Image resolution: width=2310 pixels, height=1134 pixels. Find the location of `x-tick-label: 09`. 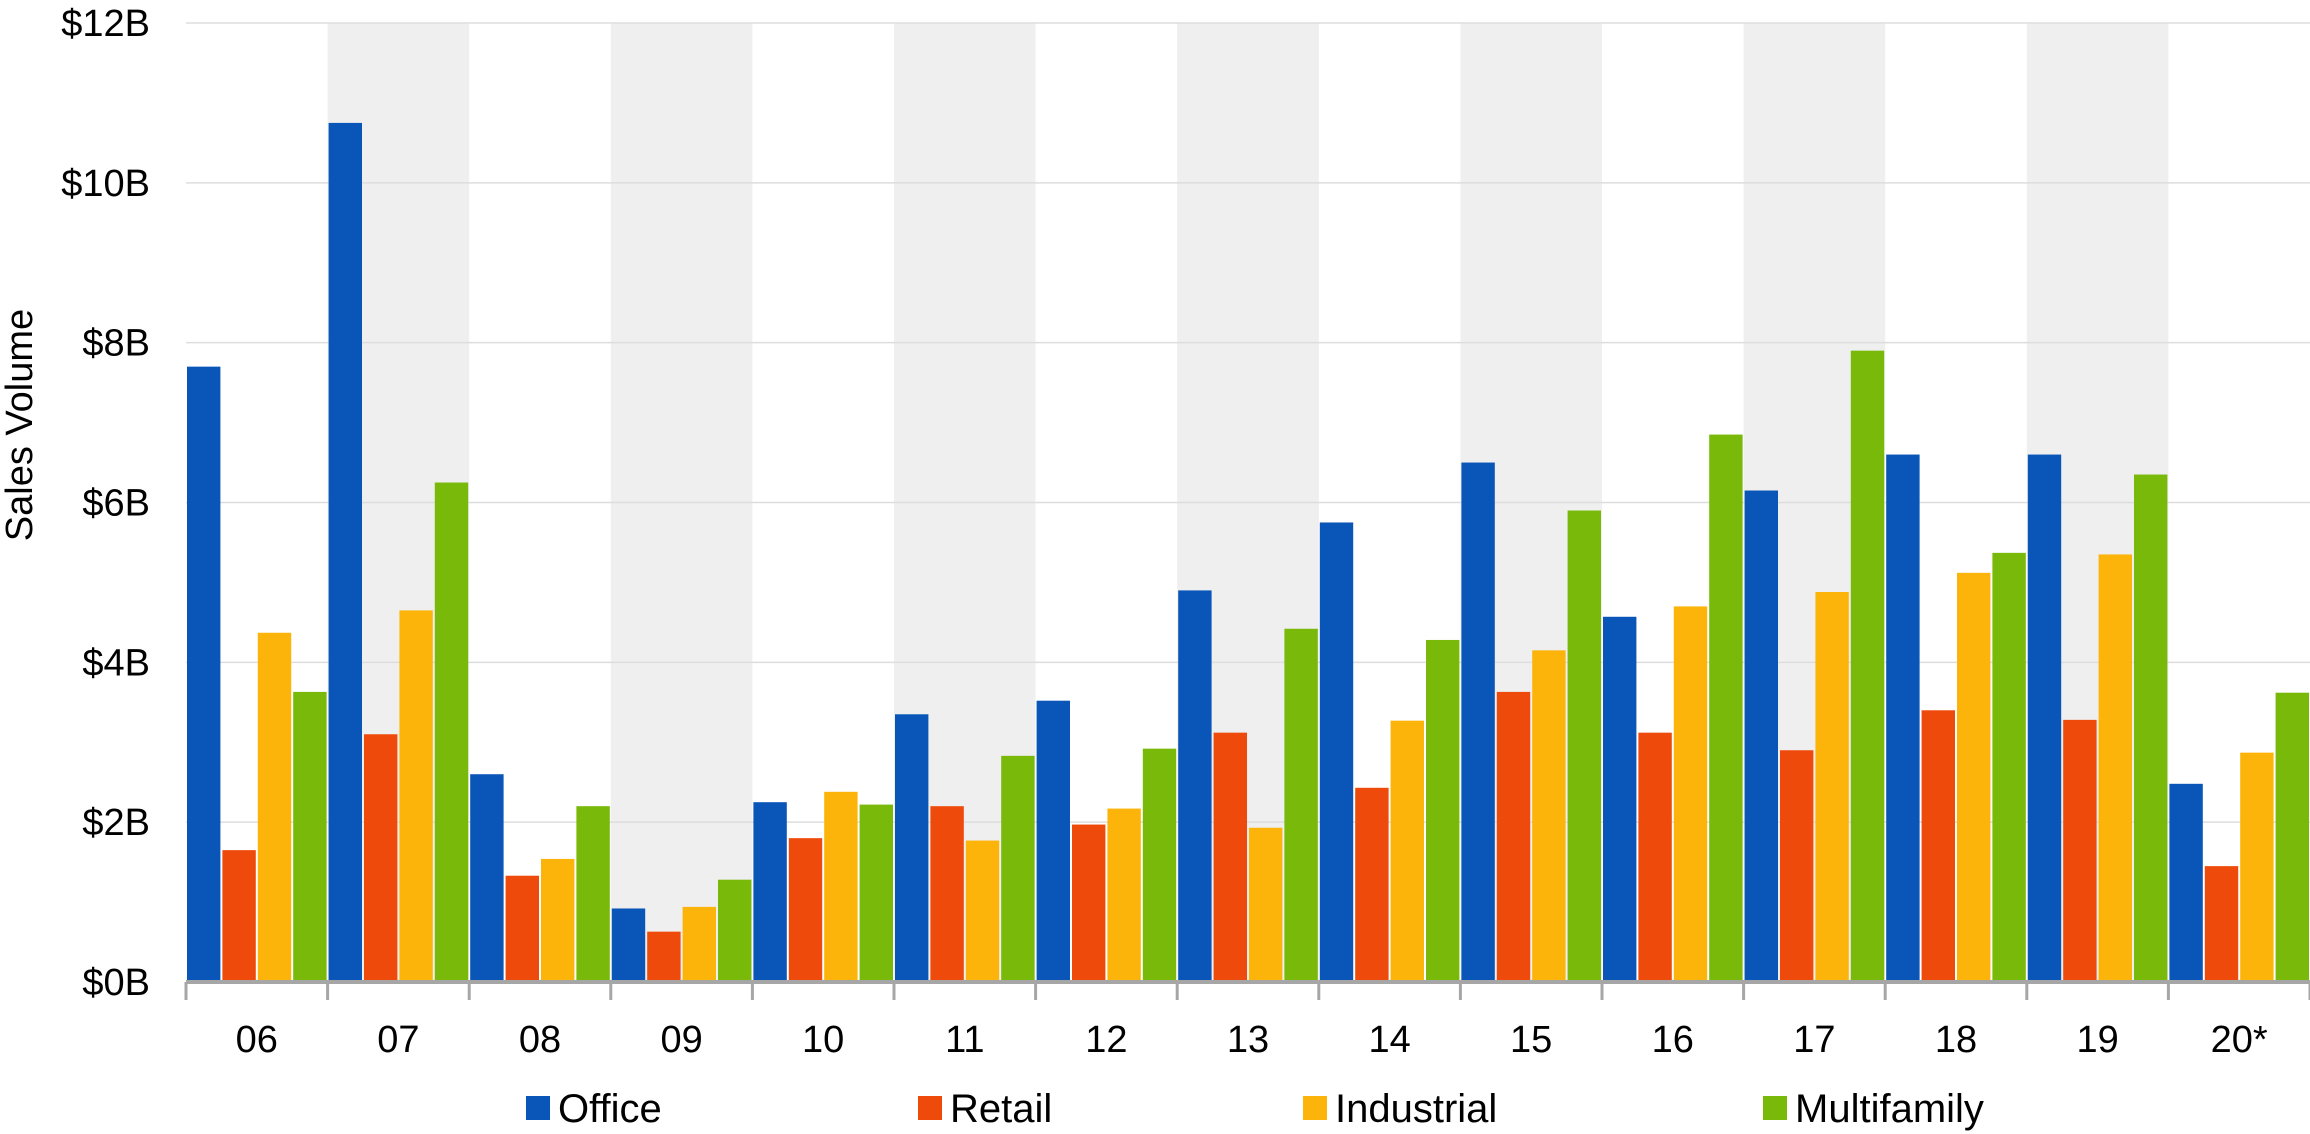

x-tick-label: 09 is located at coordinates (681, 1040).